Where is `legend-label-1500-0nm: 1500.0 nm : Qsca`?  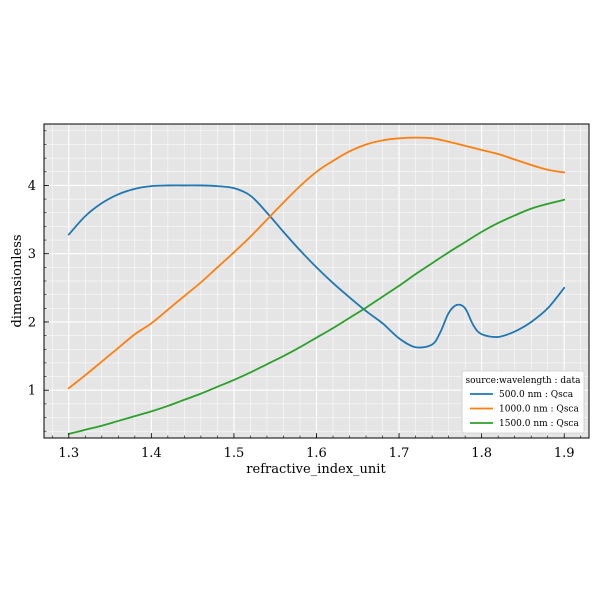
legend-label-1500-0nm: 1500.0 nm : Qsca is located at coordinates (539, 424).